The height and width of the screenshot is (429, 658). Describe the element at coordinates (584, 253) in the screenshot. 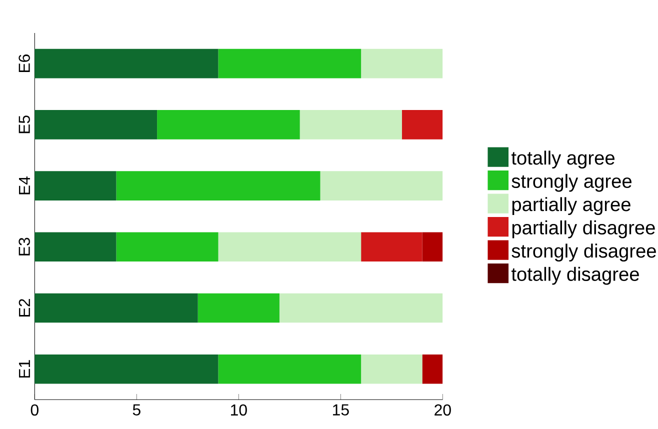

I see `legend-label: strongly disagree` at that location.